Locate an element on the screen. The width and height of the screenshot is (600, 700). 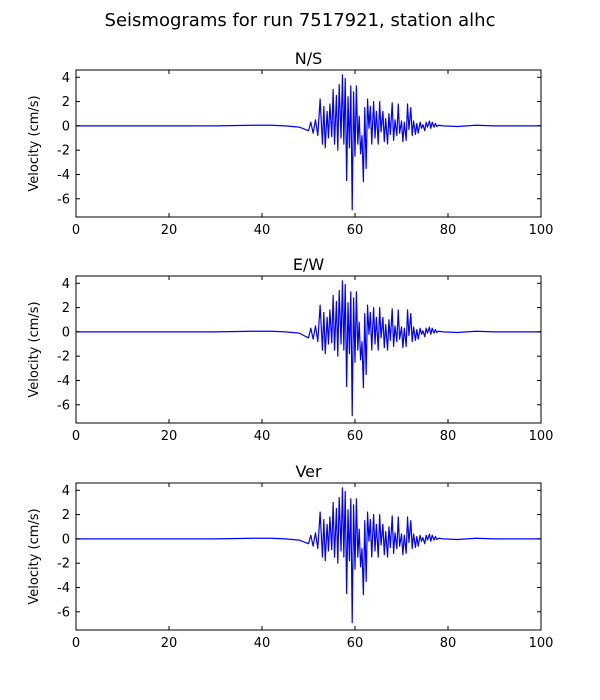
subplot-title: Ver is located at coordinates (308, 471).